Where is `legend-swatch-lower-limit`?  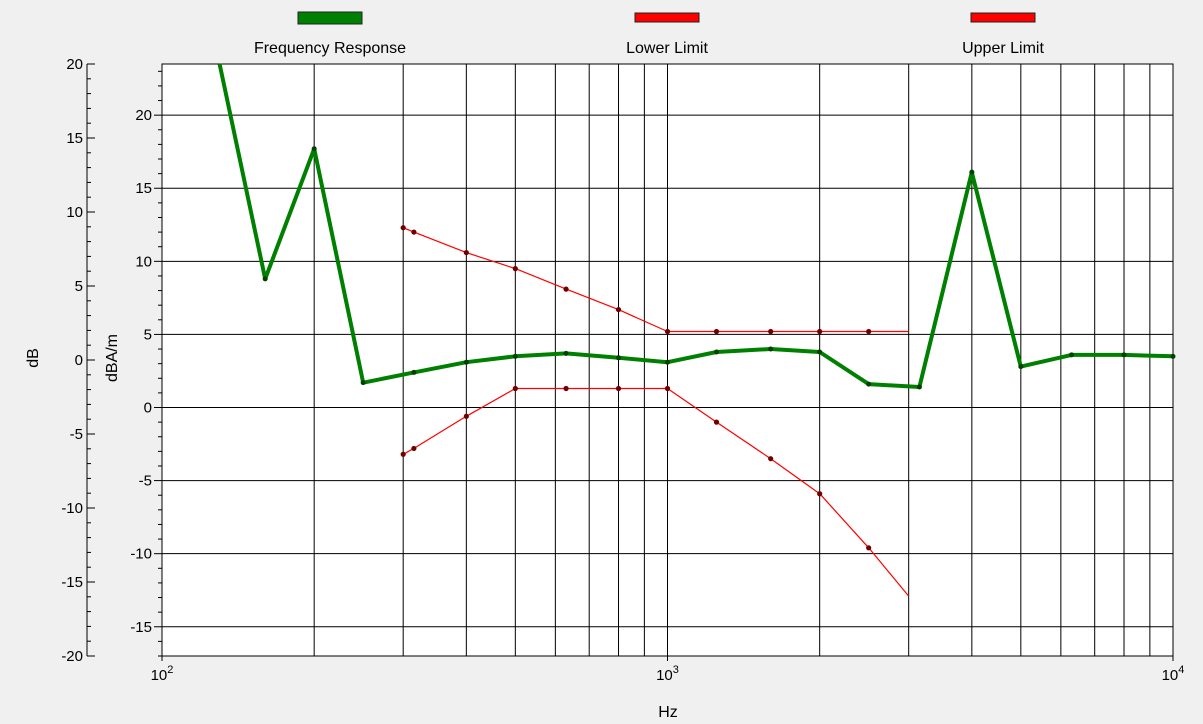
legend-swatch-lower-limit is located at coordinates (667, 17).